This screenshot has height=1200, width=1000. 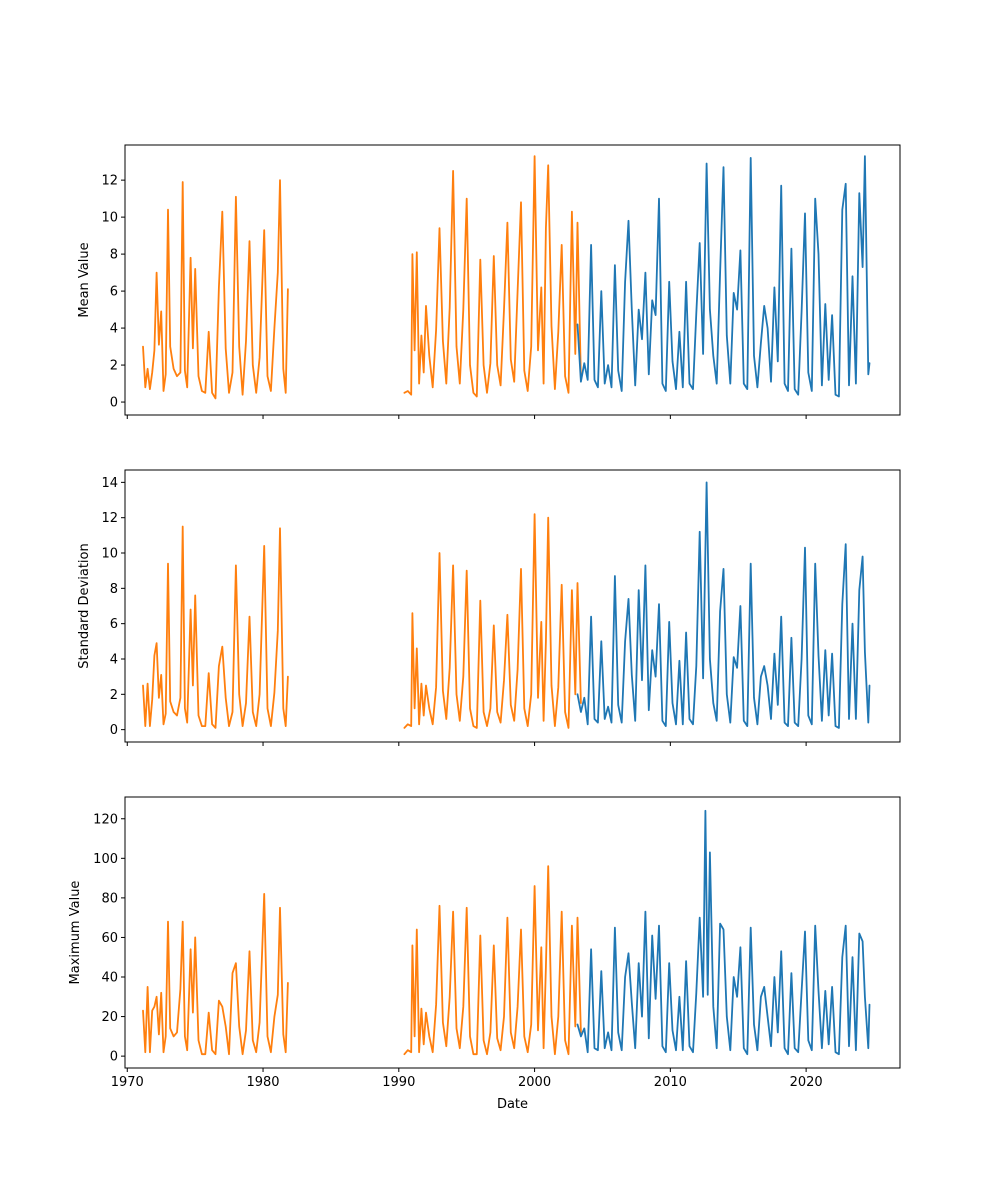 What do you see at coordinates (109, 1017) in the screenshot?
I see `maximum-value-y-tick-label: 20` at bounding box center [109, 1017].